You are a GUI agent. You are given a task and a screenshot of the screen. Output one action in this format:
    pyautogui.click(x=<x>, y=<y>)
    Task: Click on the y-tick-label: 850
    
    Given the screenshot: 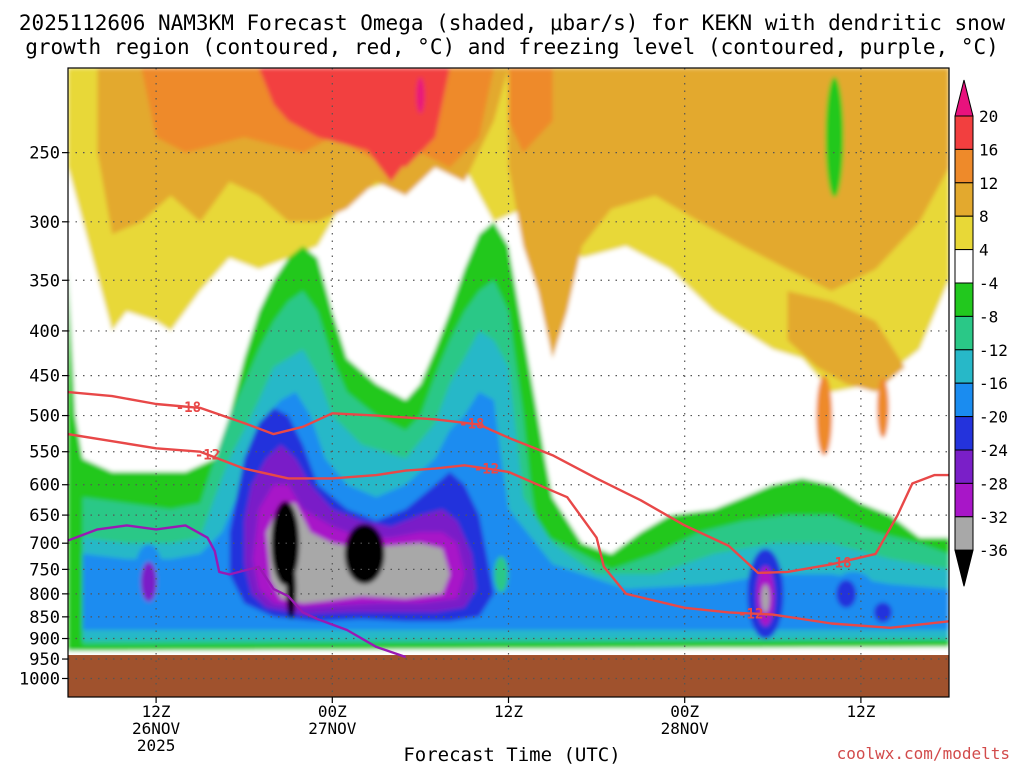 What is the action you would take?
    pyautogui.click(x=44, y=618)
    